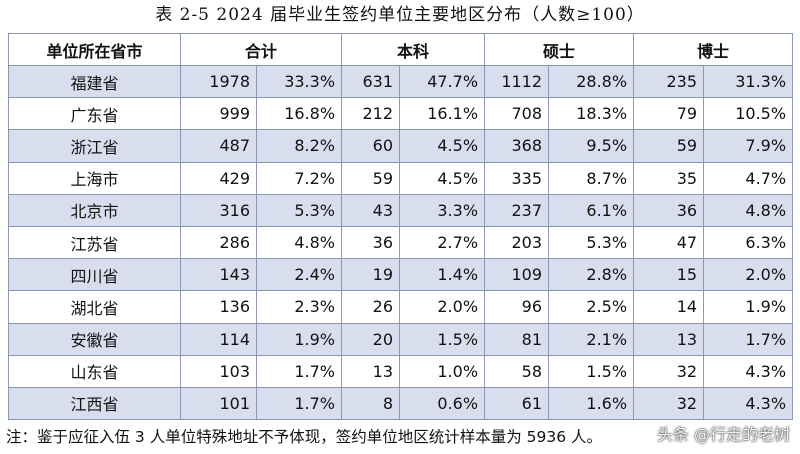  I want to click on master-count-cell: 708, so click(517, 114).